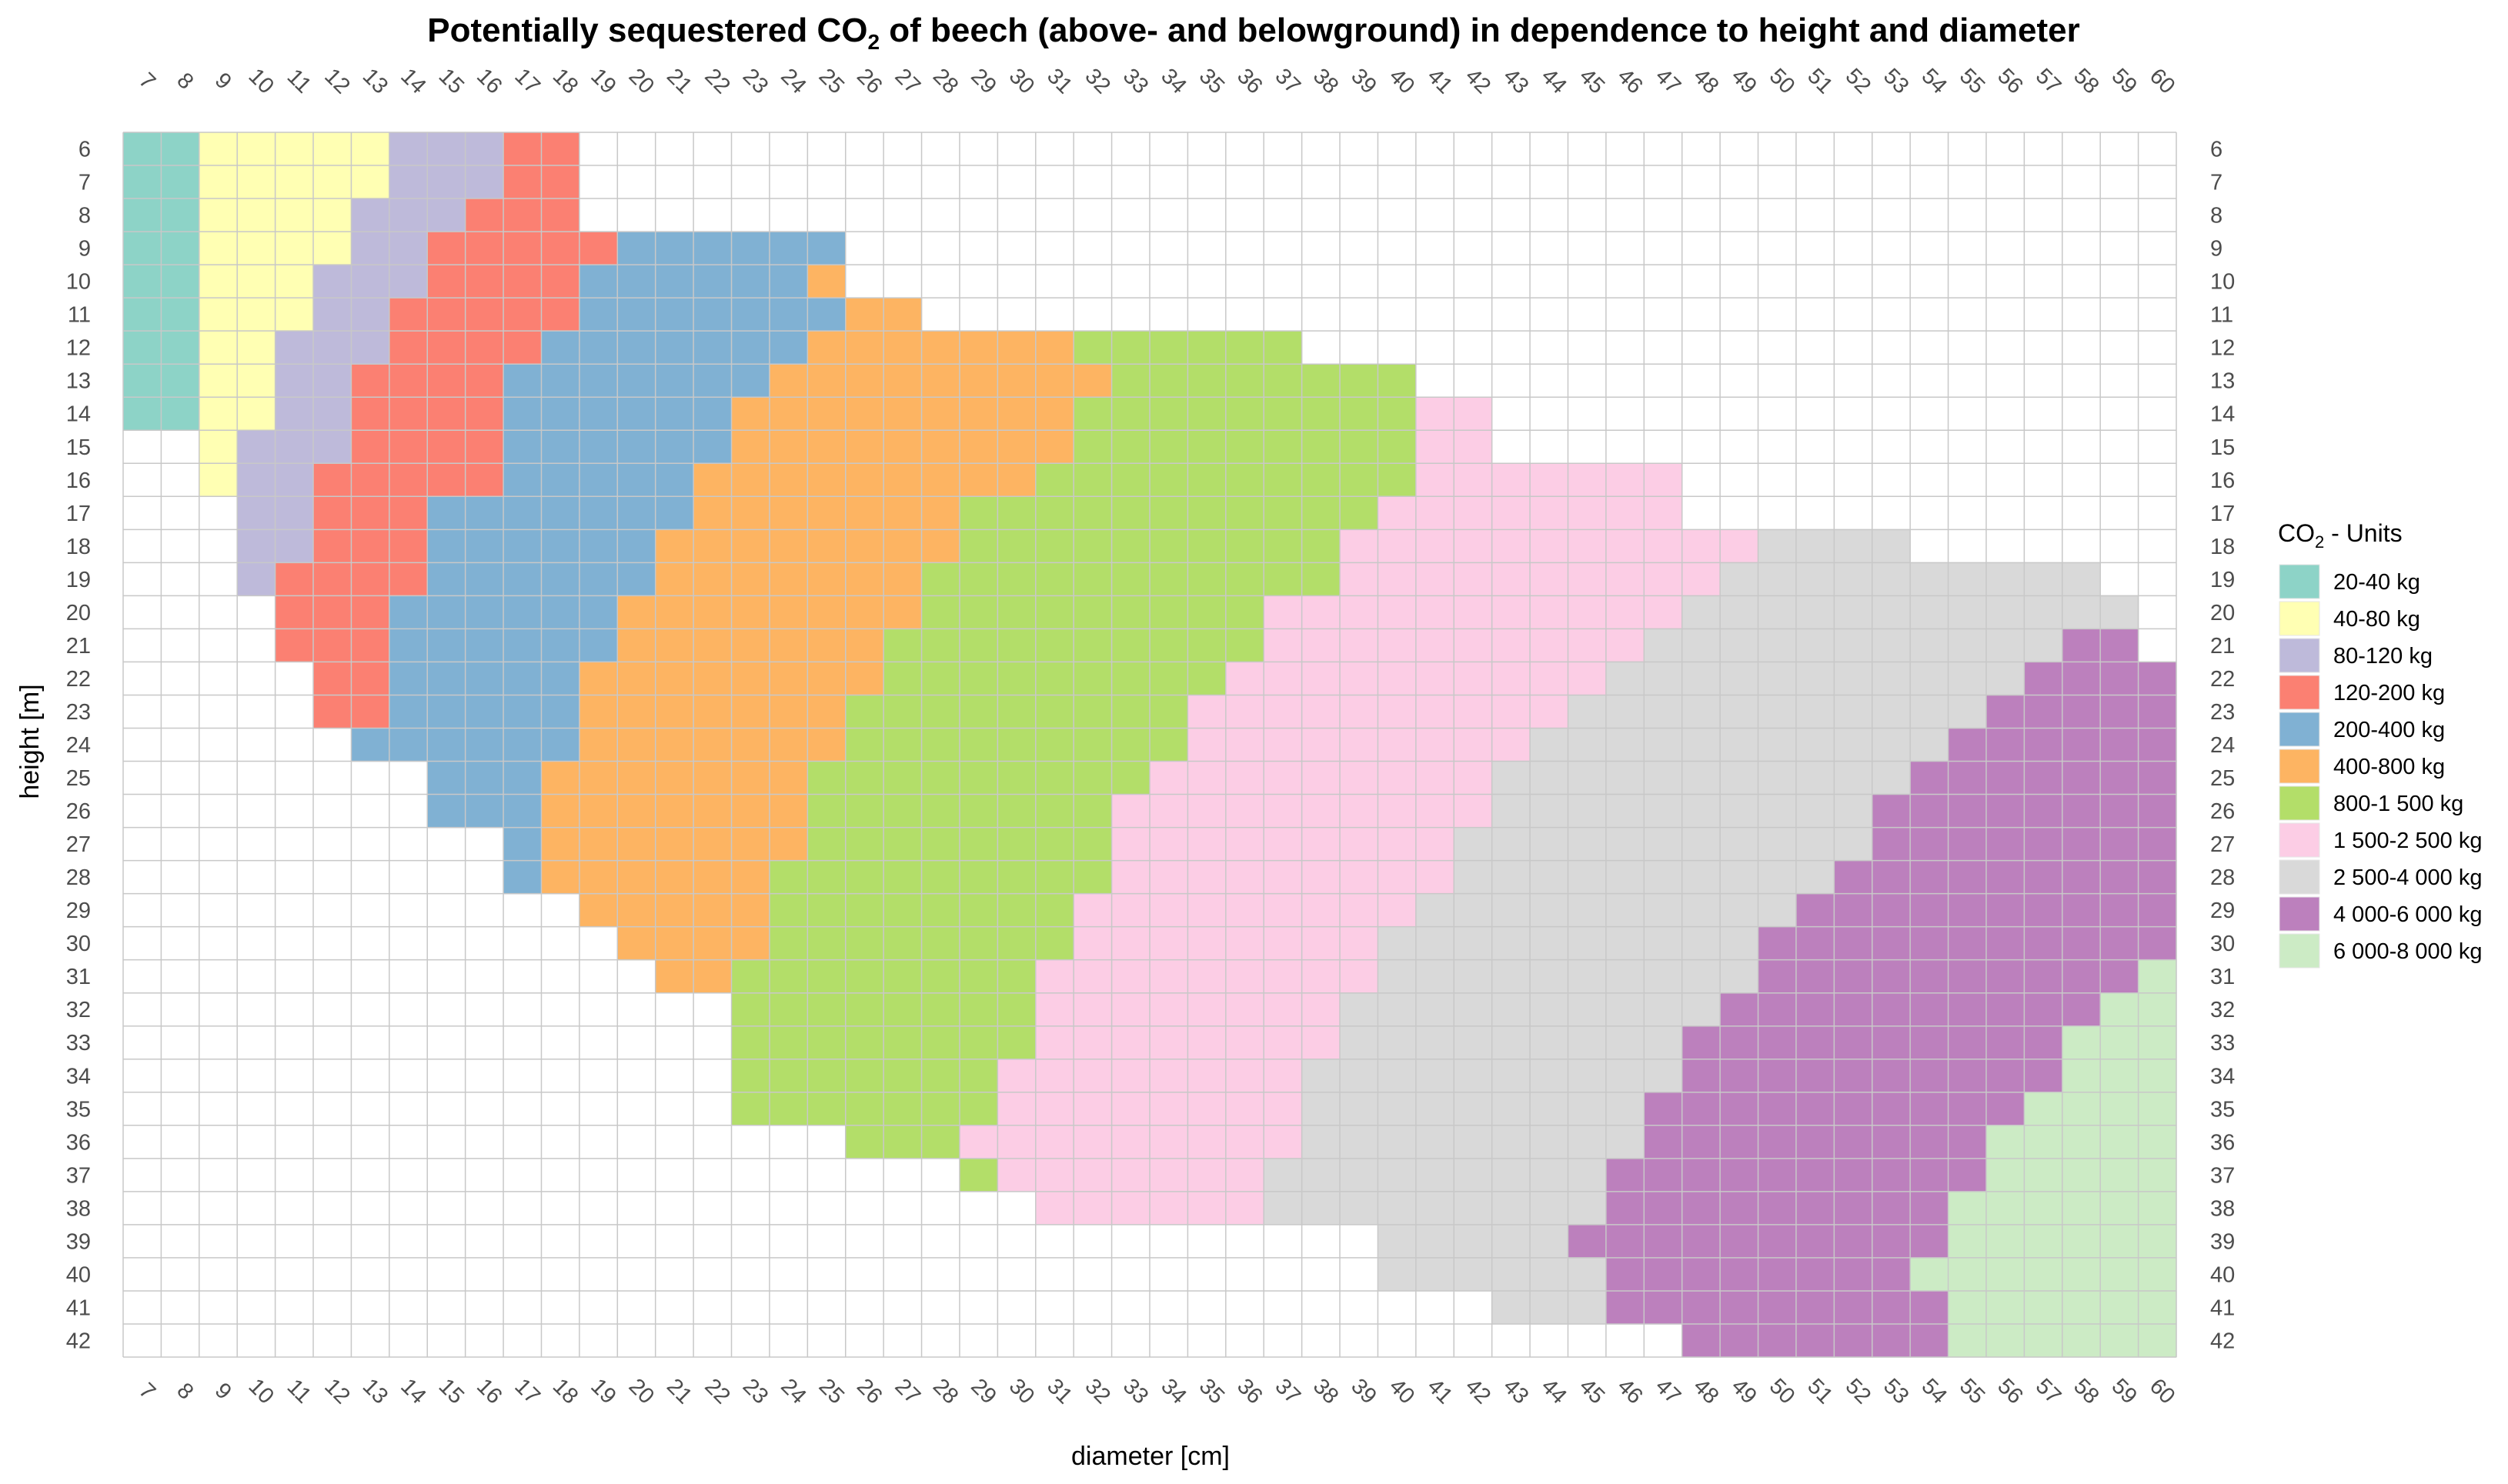  What do you see at coordinates (2222, 1010) in the screenshot?
I see `y-tick-label-right: 32` at bounding box center [2222, 1010].